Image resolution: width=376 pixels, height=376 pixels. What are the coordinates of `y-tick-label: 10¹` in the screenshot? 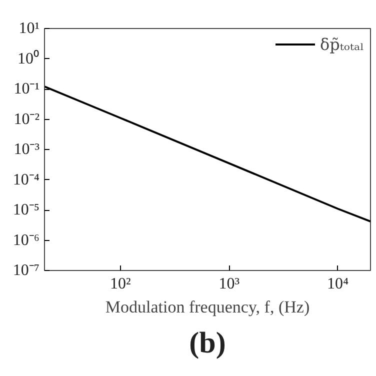 It's located at (29, 28).